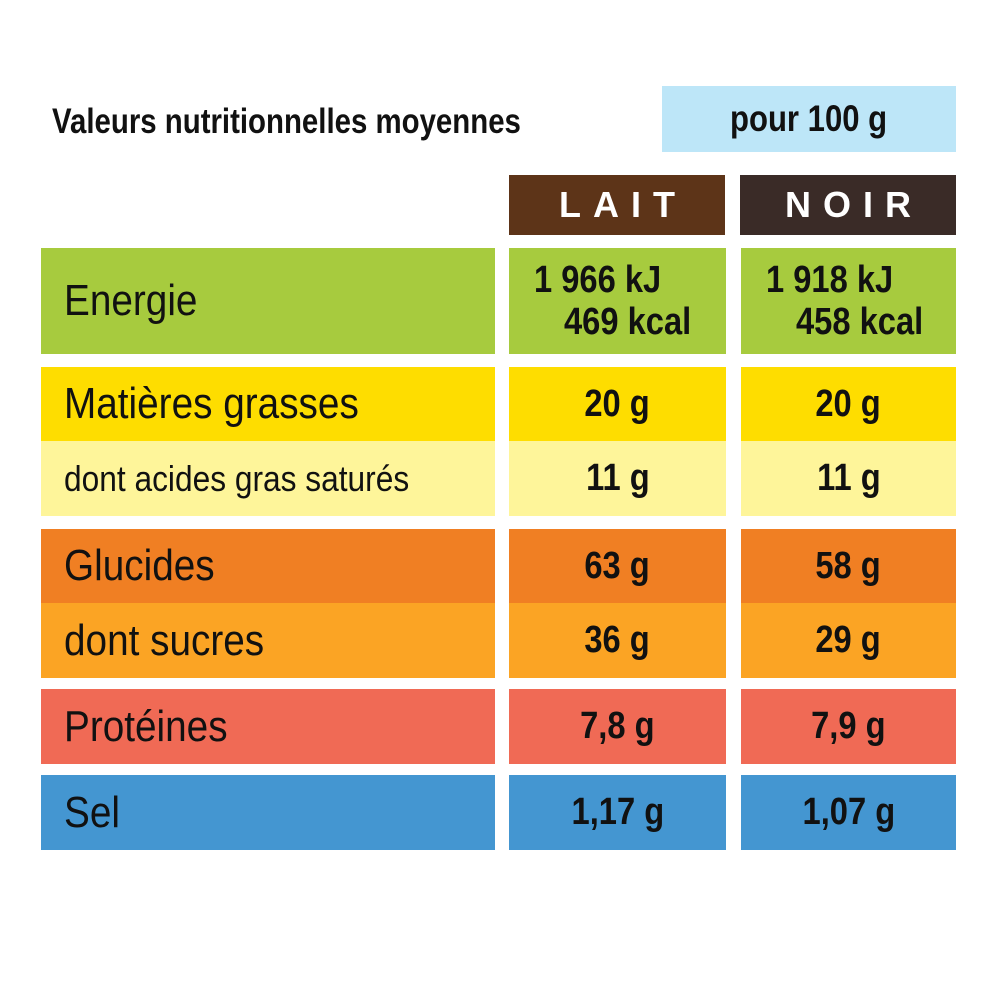  What do you see at coordinates (830, 280) in the screenshot?
I see `value-energie-noir-kj: 1 918 kJ` at bounding box center [830, 280].